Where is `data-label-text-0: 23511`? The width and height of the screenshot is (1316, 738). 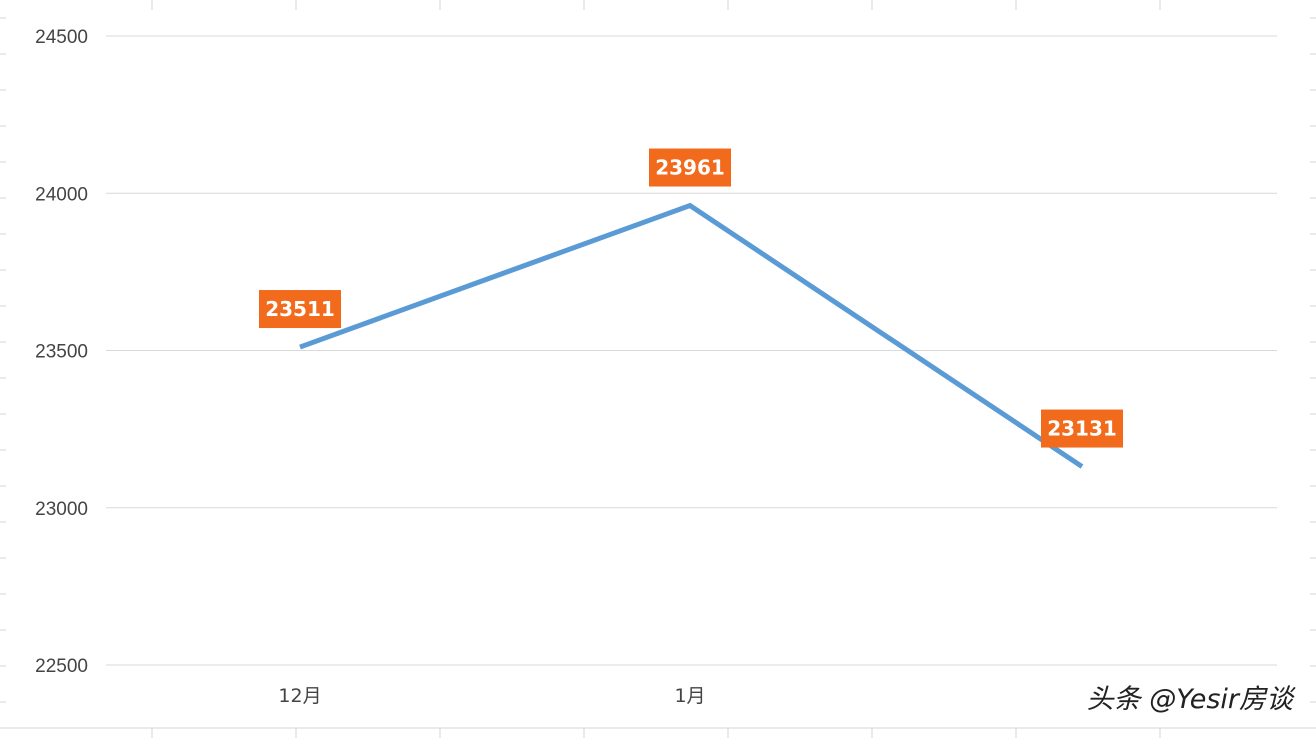 data-label-text-0: 23511 is located at coordinates (300, 309).